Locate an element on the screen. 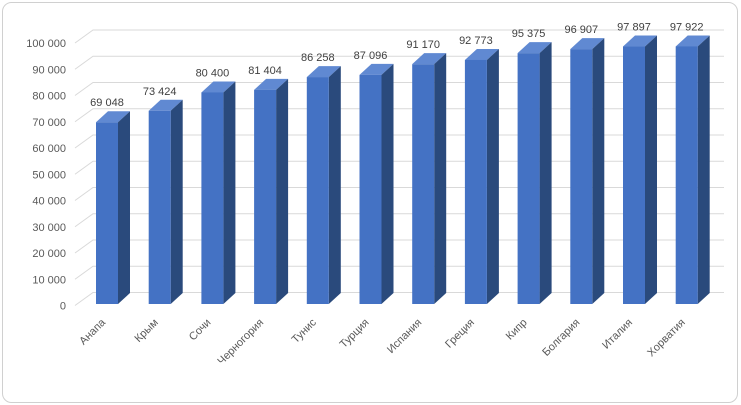  bar-value-label: 73 424 is located at coordinates (160, 92).